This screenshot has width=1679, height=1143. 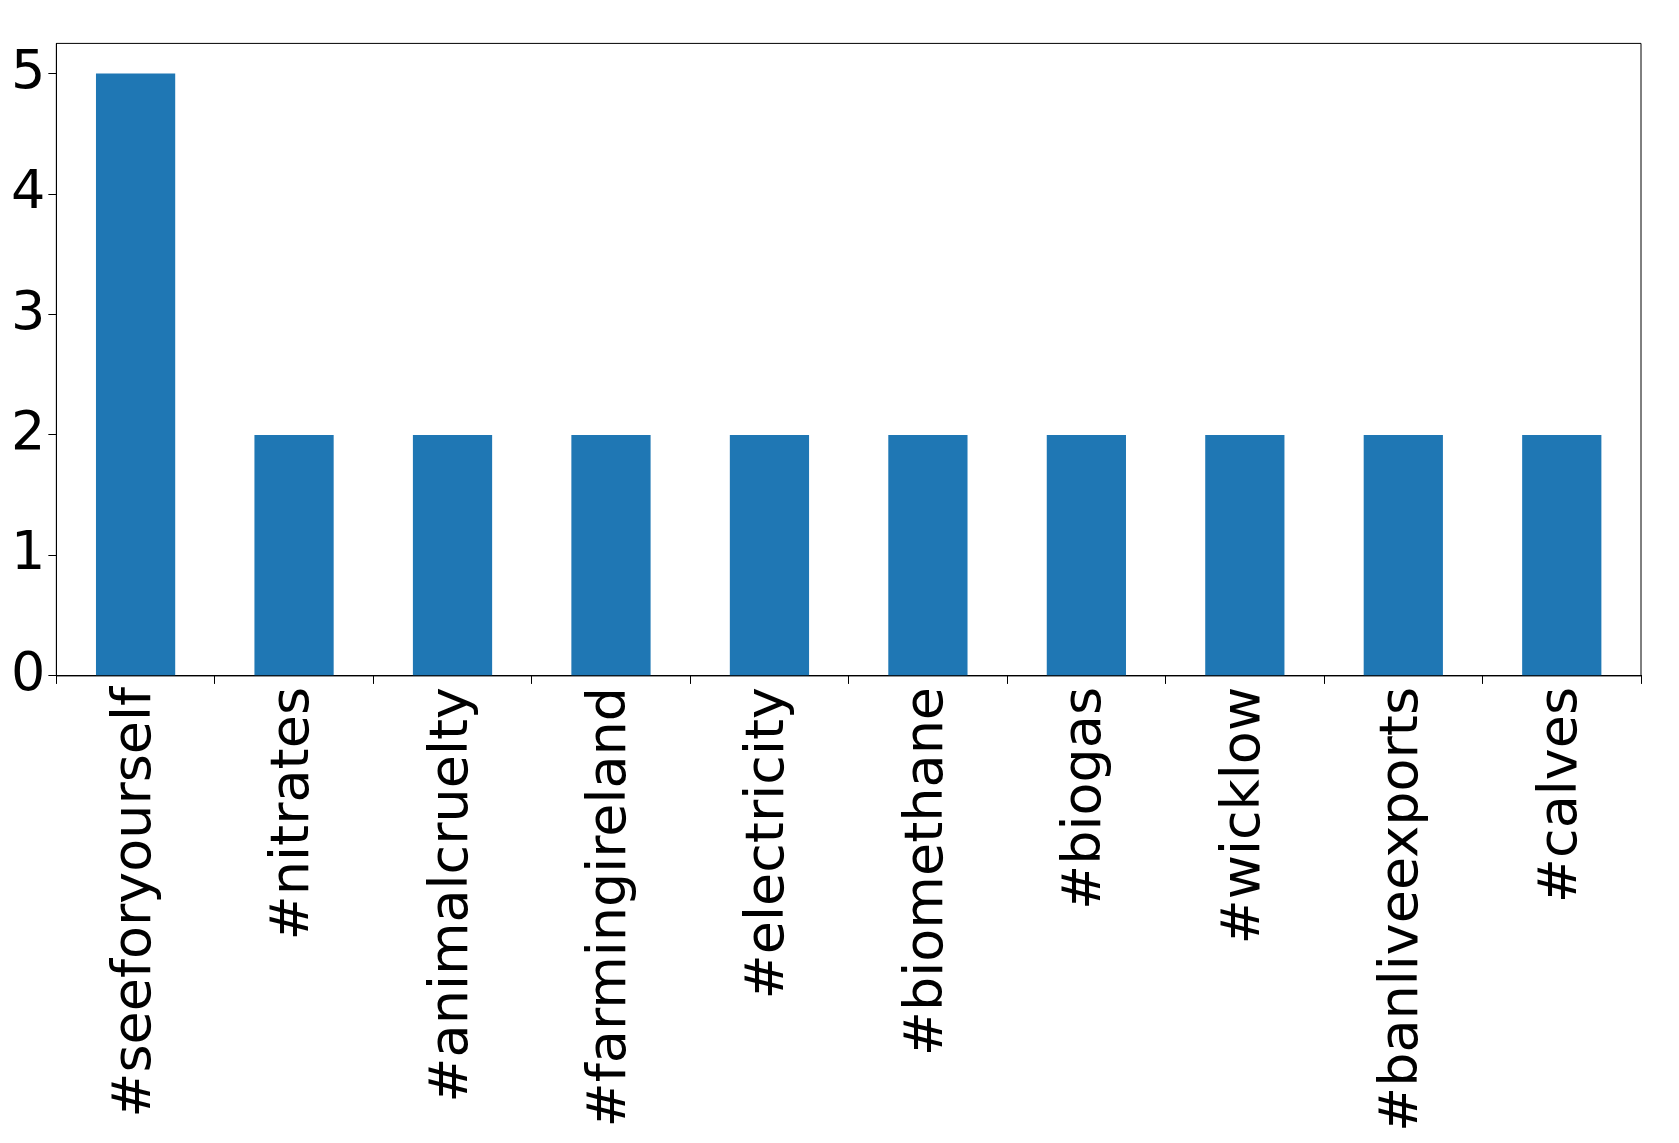 I want to click on y-tick-label: 1, so click(x=28, y=551).